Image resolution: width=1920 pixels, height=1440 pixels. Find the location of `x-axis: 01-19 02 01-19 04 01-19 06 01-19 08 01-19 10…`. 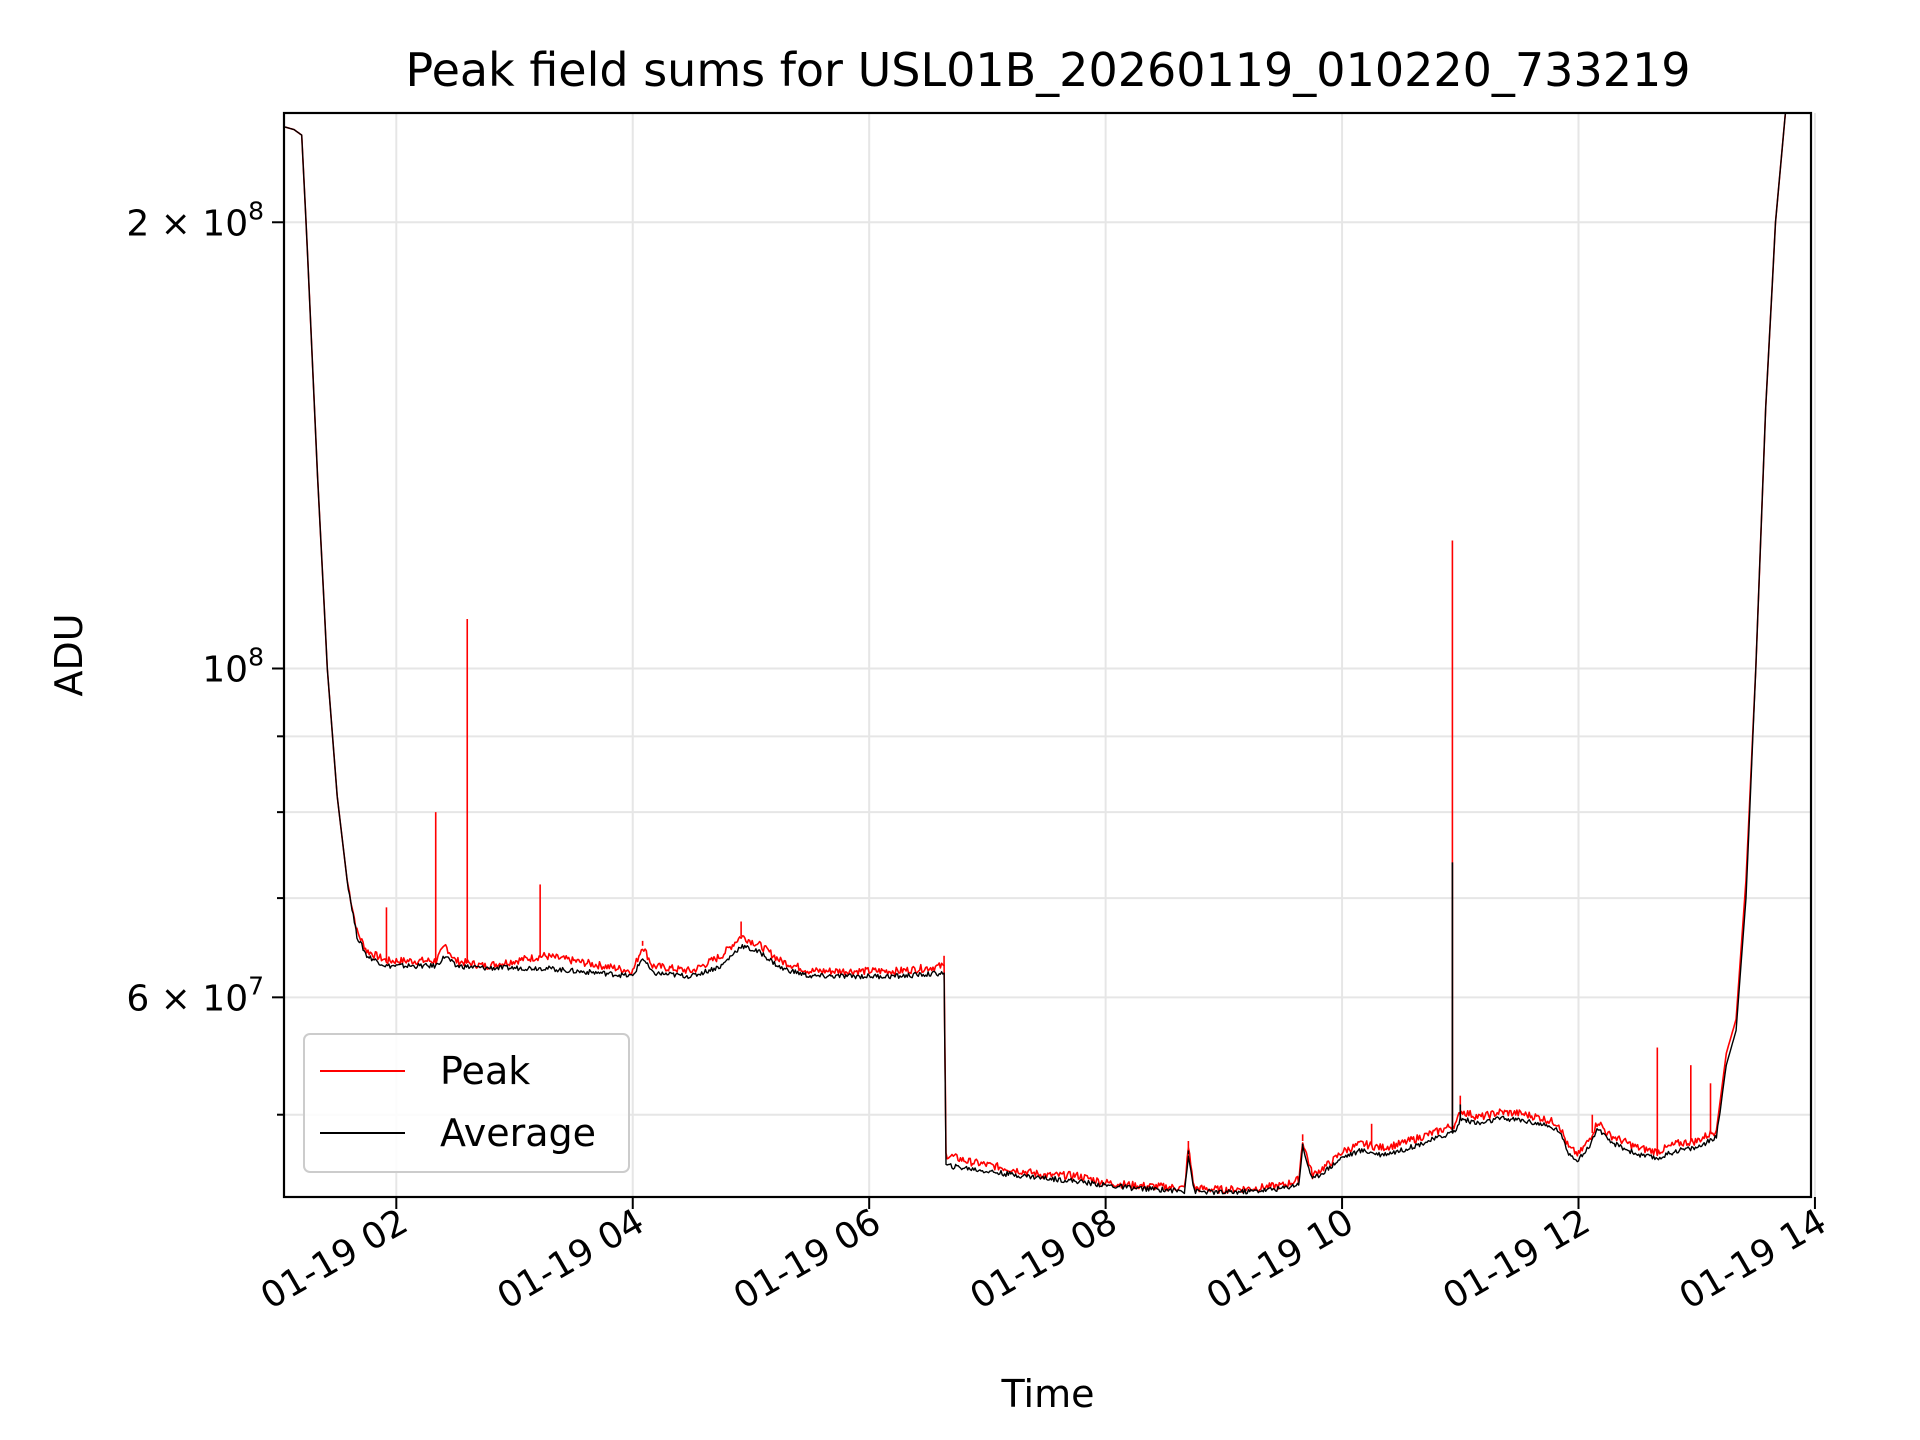

x-axis: 01-19 02 01-19 04 01-19 06 01-19 08 01-19 10… is located at coordinates (1043, 1257).